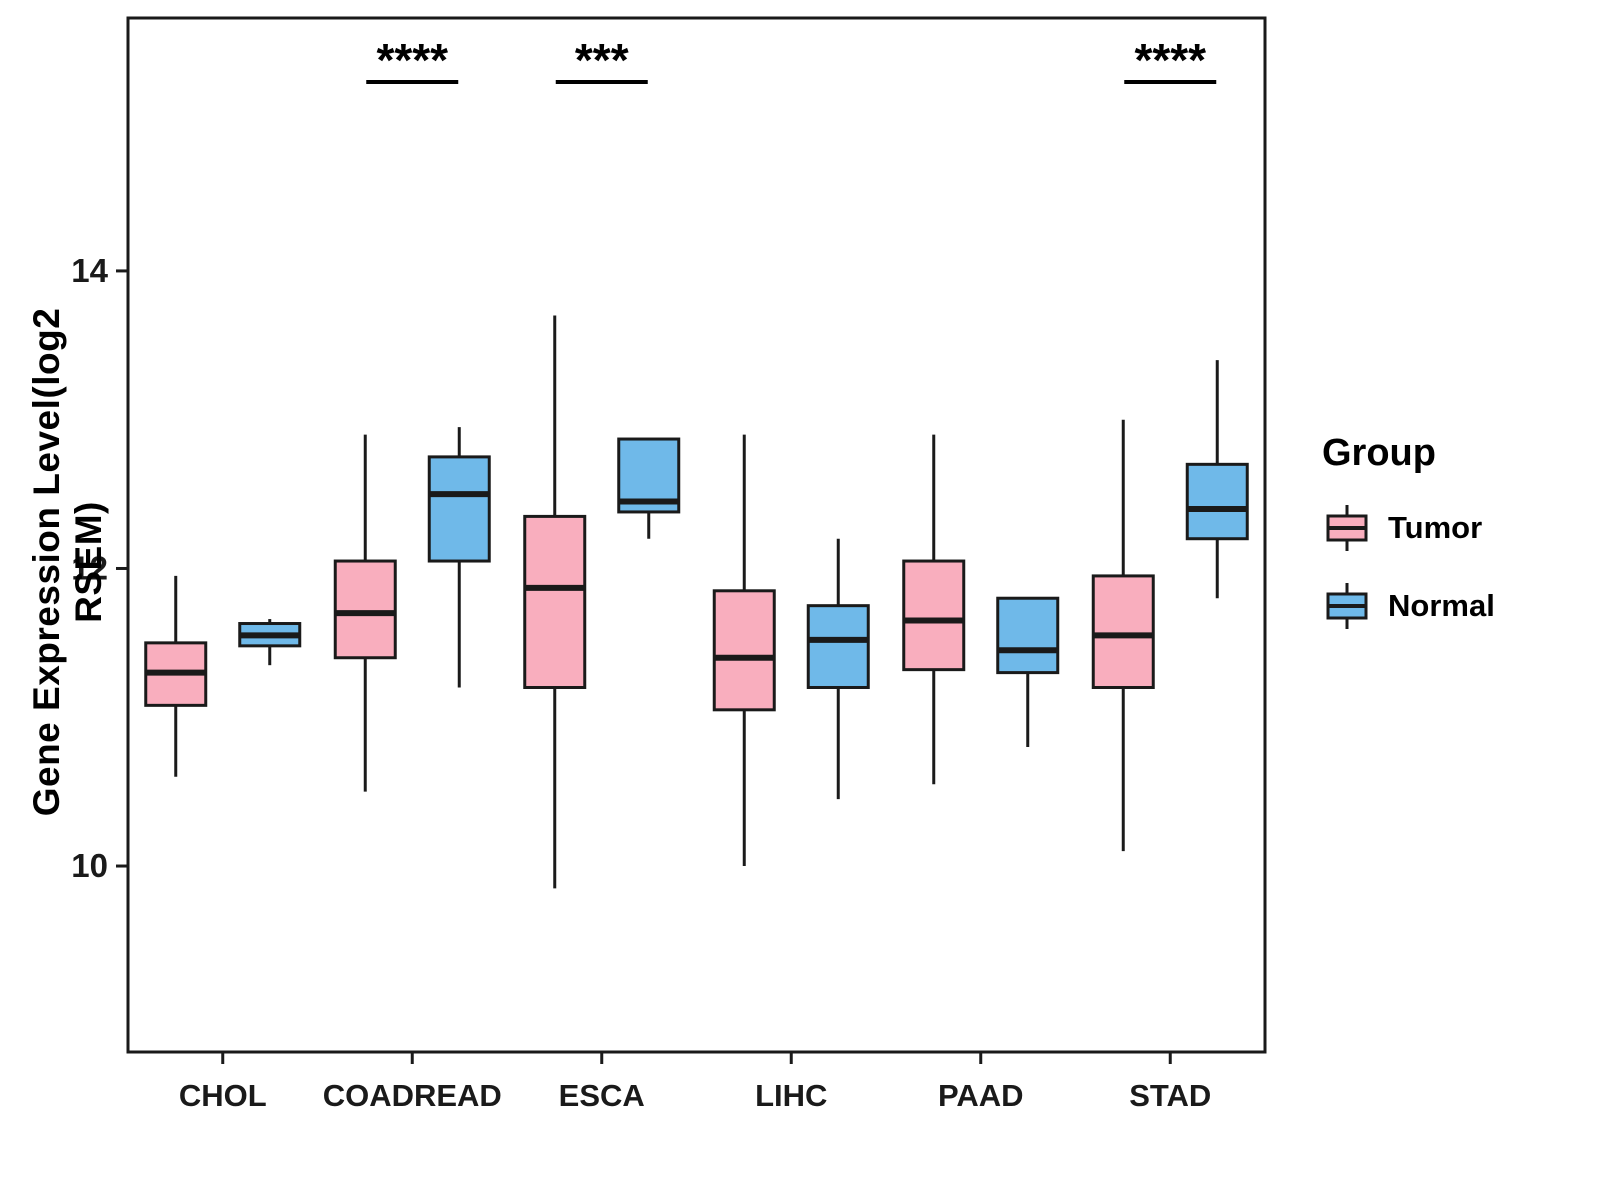 The width and height of the screenshot is (1600, 1200). I want to click on normal-box-COADREAD, so click(459, 509).